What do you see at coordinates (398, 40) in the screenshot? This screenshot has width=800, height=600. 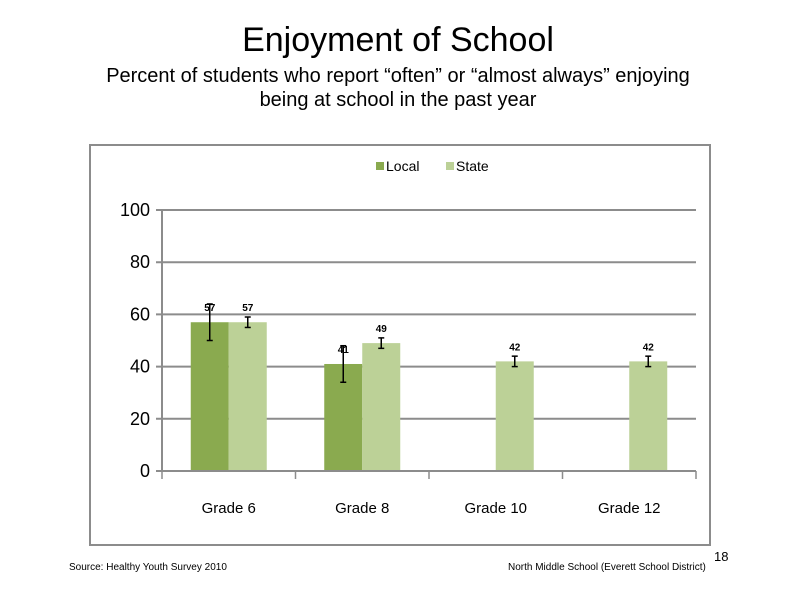 I see `chart-title: Enjoyment of School` at bounding box center [398, 40].